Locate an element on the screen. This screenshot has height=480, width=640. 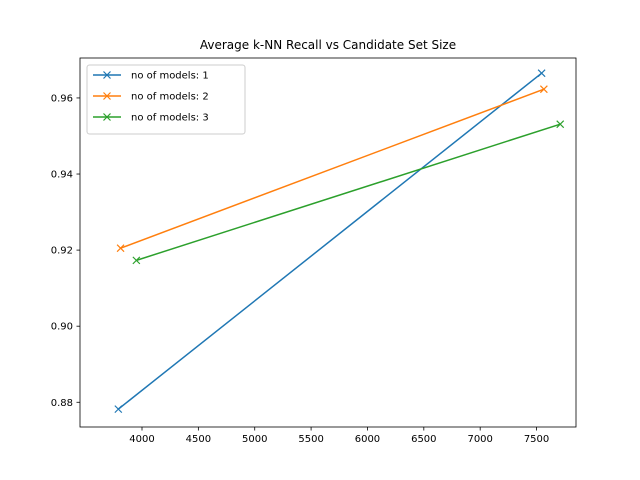
x-tick-label: 5500 is located at coordinates (310, 439).